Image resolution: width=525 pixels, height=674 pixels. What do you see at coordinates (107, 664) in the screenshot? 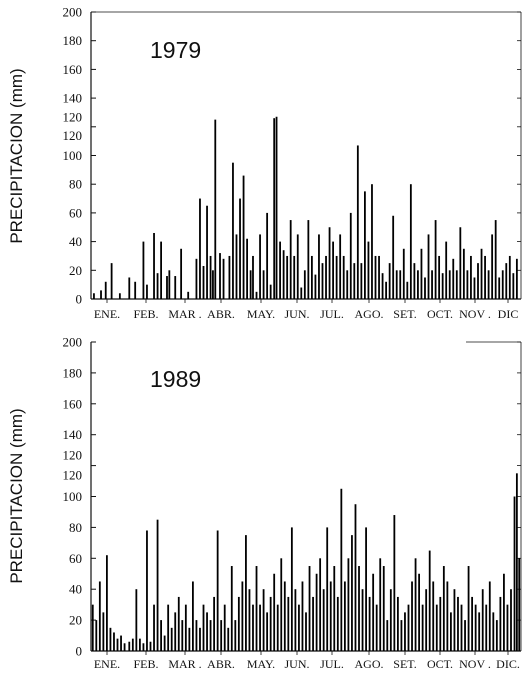
I see `x-tick-label: ENE.` at bounding box center [107, 664].